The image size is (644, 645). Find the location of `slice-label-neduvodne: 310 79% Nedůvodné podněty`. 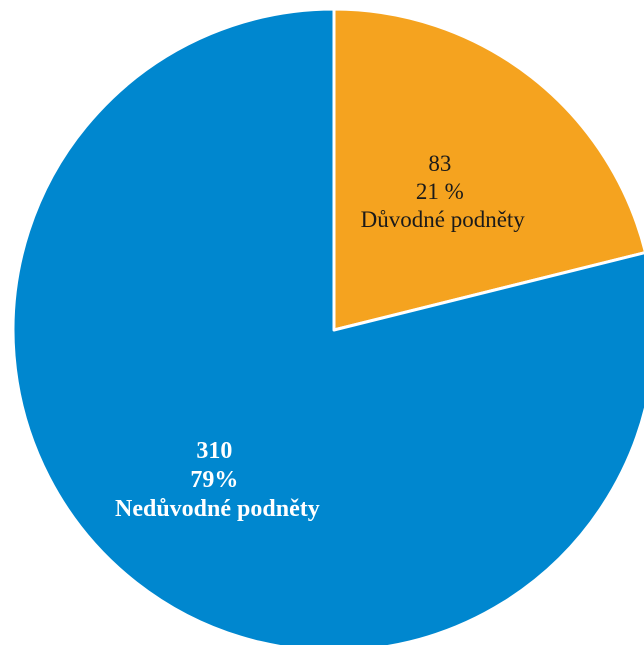

slice-label-neduvodne: 310 79% Nedůvodné podněty is located at coordinates (217, 480).